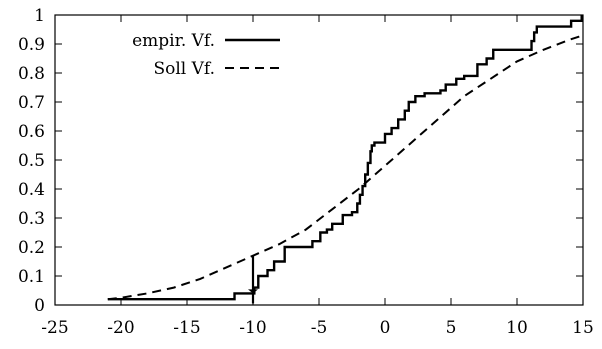  What do you see at coordinates (39, 306) in the screenshot?
I see `y-tick-label: 0` at bounding box center [39, 306].